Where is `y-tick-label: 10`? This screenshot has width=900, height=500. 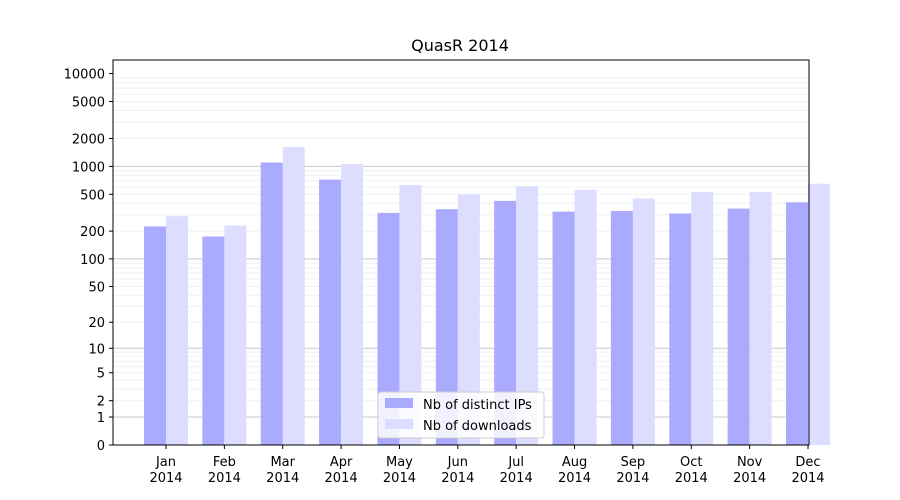 y-tick-label: 10 is located at coordinates (96, 349).